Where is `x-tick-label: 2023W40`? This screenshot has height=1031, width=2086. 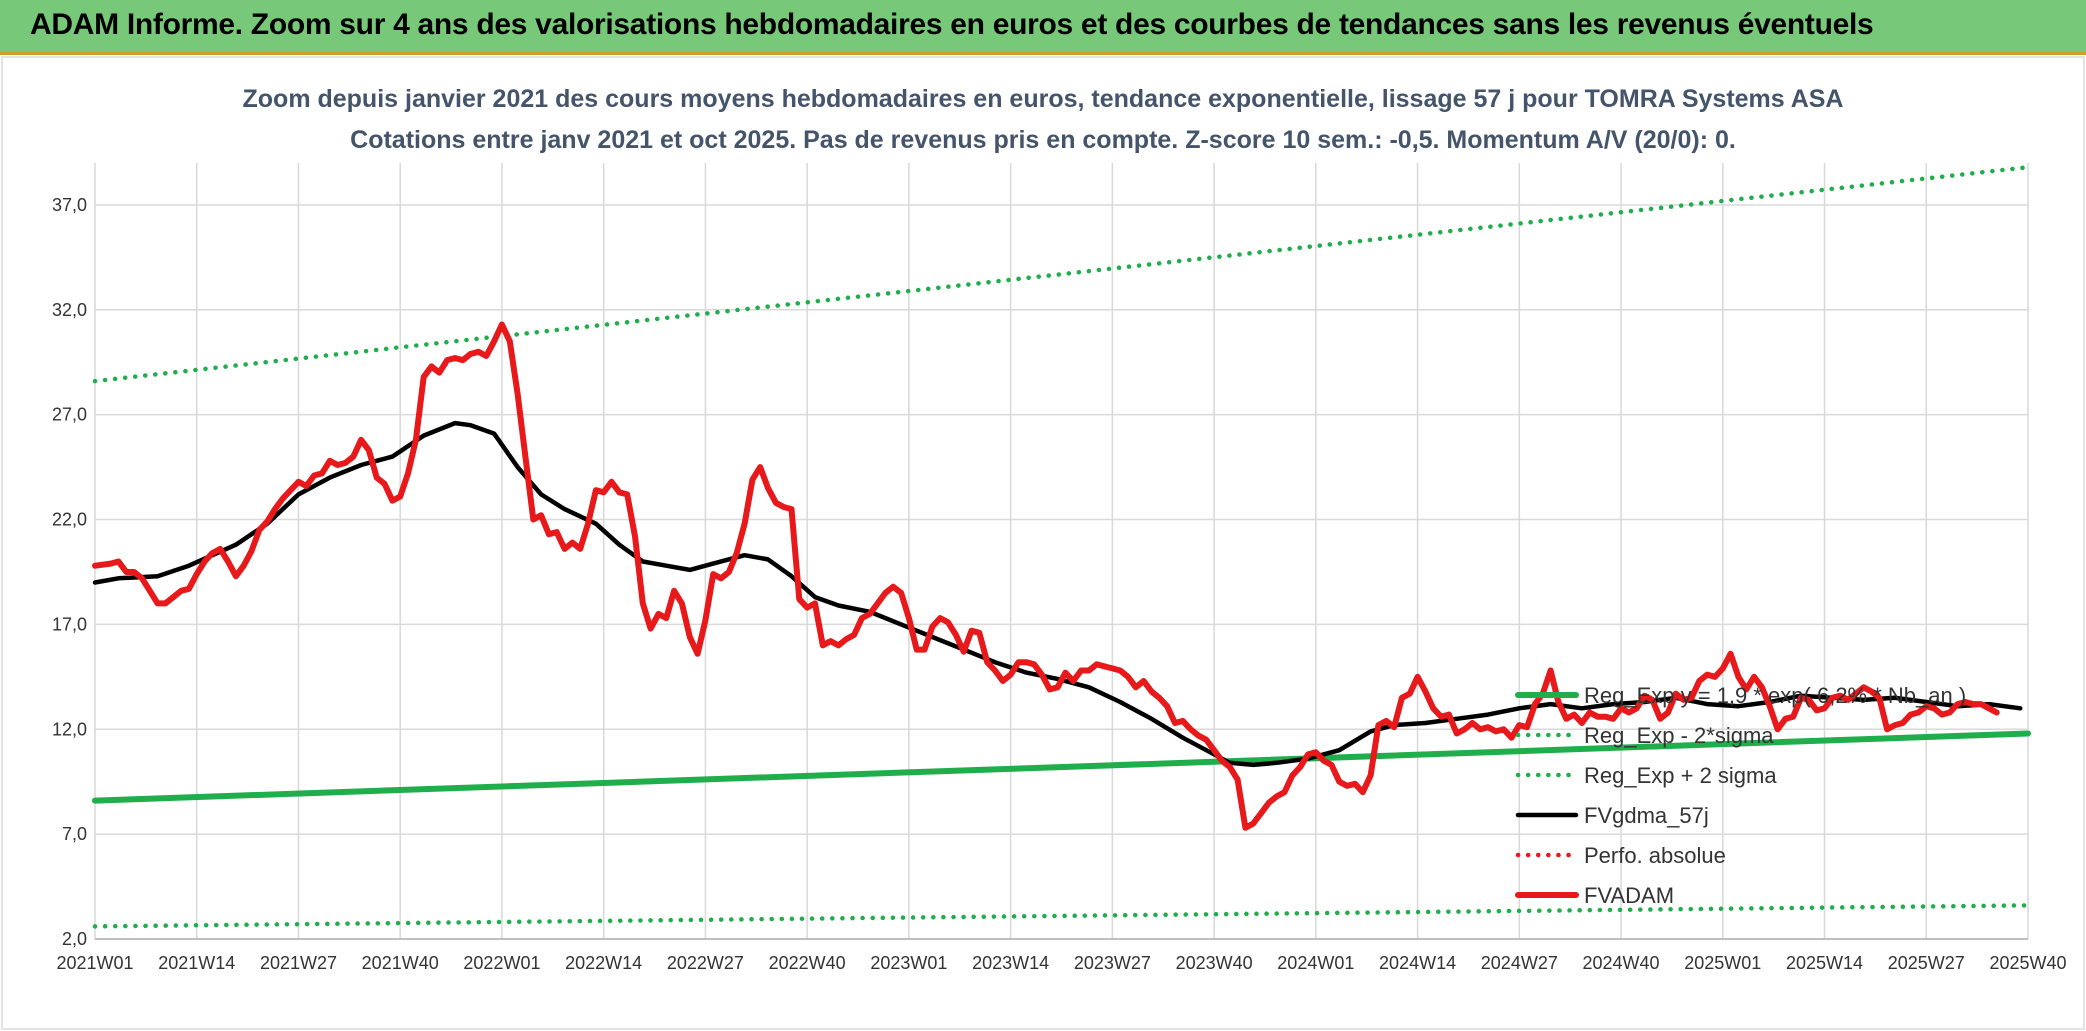
x-tick-label: 2023W40 is located at coordinates (1214, 963).